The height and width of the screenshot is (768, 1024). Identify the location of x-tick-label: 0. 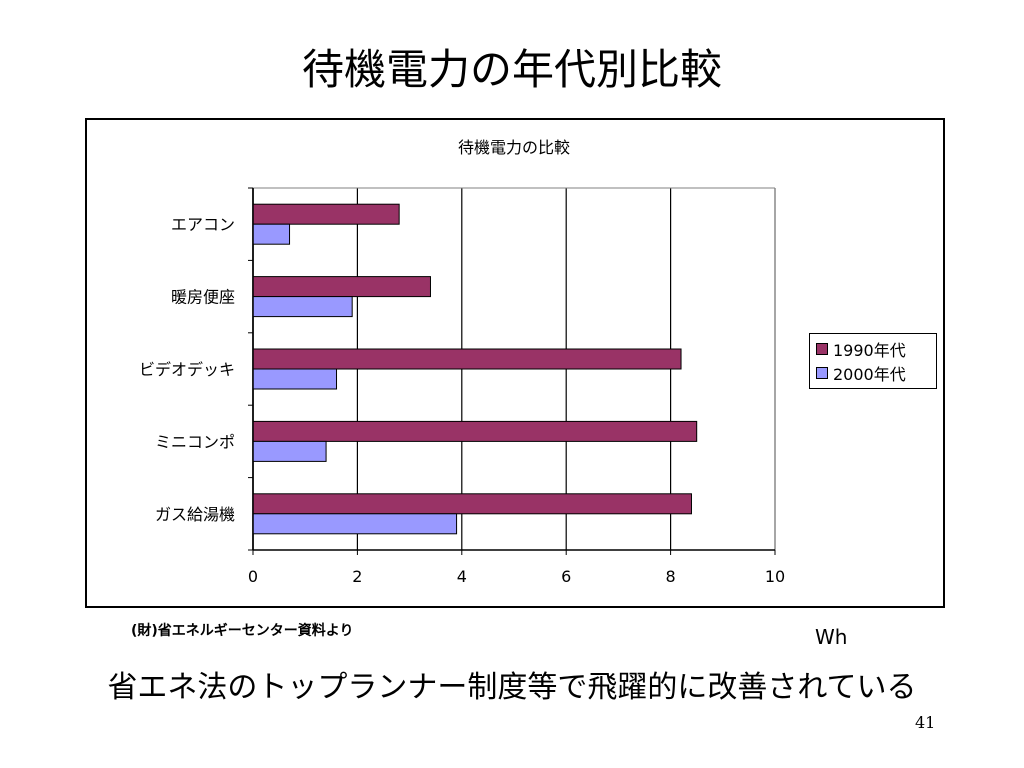
(253, 576).